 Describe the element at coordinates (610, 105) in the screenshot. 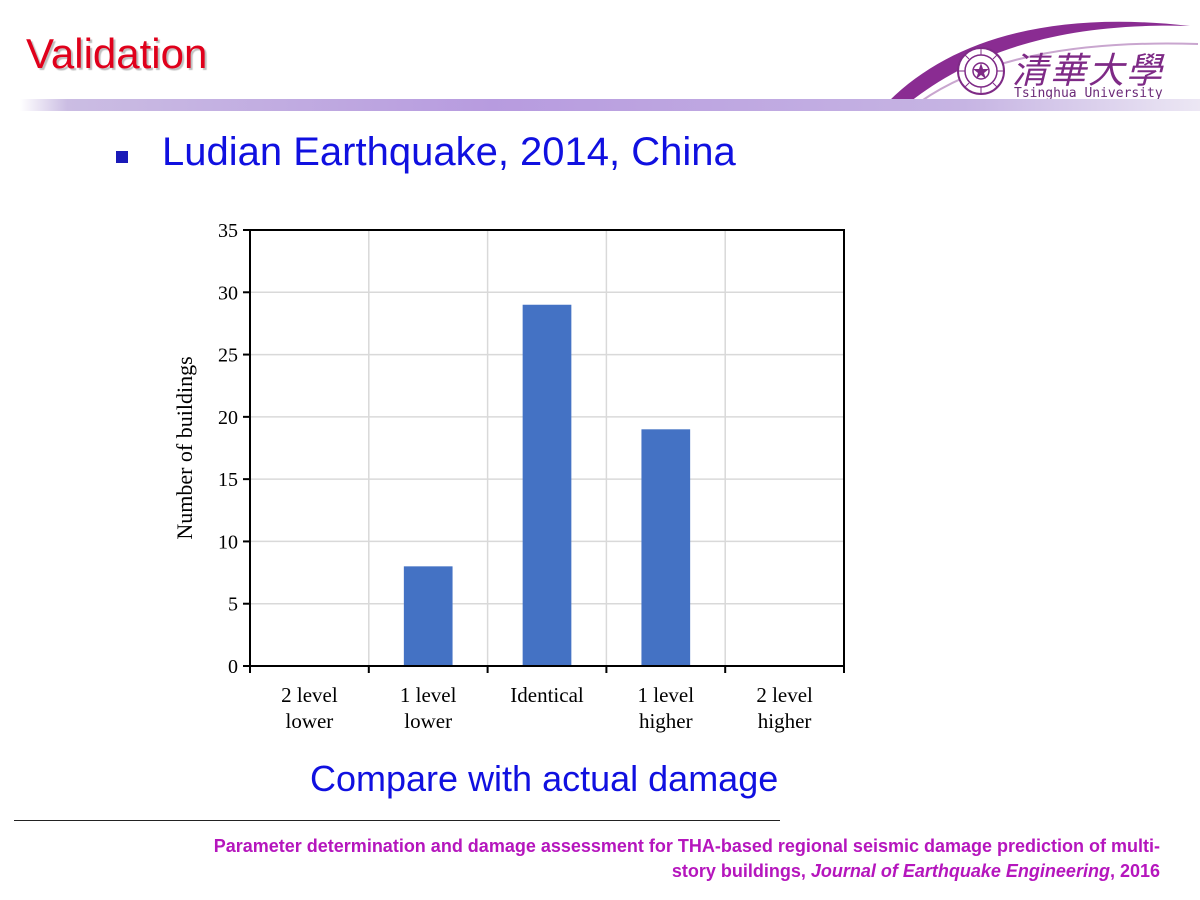

I see `title-underline-bar` at that location.